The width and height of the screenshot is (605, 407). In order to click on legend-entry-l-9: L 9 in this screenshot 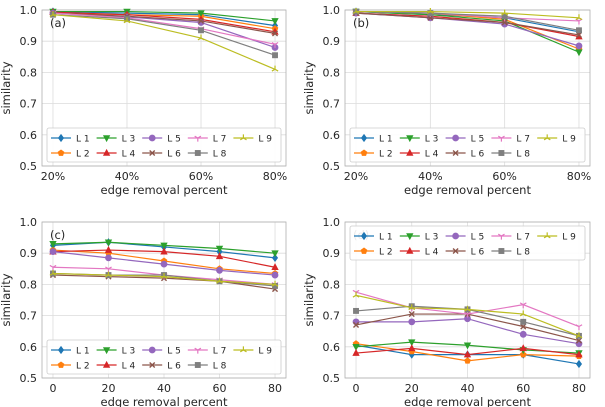, I will do `click(556, 237)`.